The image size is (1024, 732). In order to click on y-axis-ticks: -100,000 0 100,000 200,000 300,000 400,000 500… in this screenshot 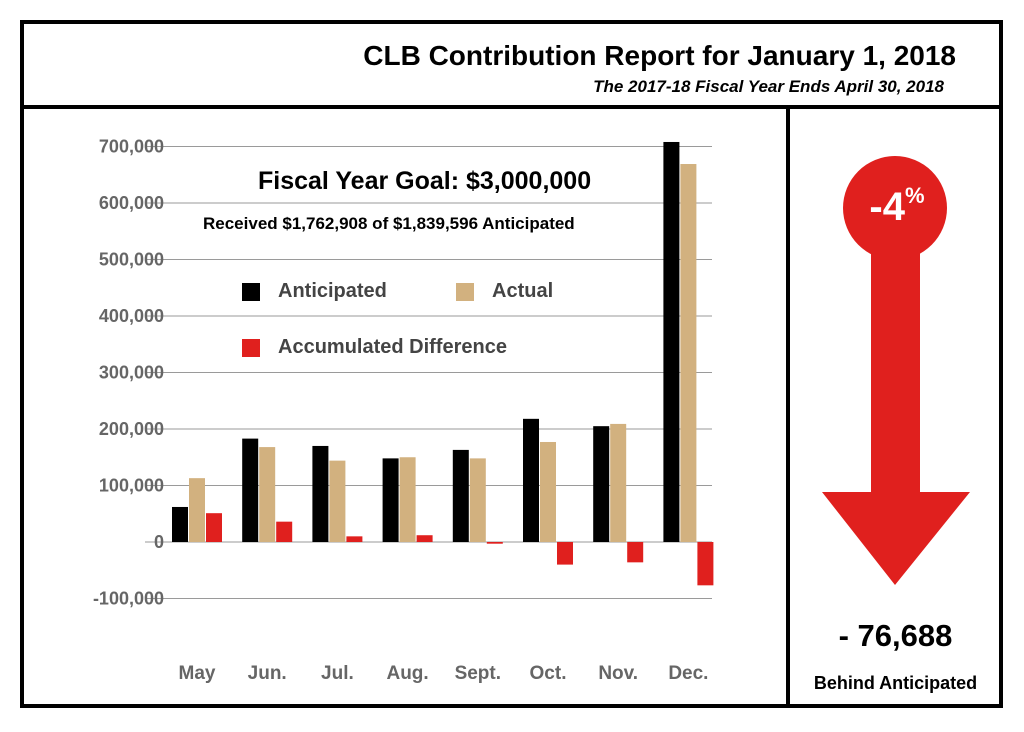, I will do `click(128, 373)`.